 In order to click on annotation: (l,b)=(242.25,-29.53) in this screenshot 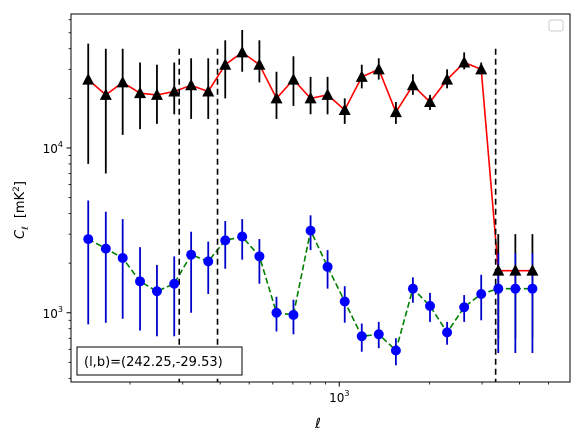, I will do `click(159, 361)`.